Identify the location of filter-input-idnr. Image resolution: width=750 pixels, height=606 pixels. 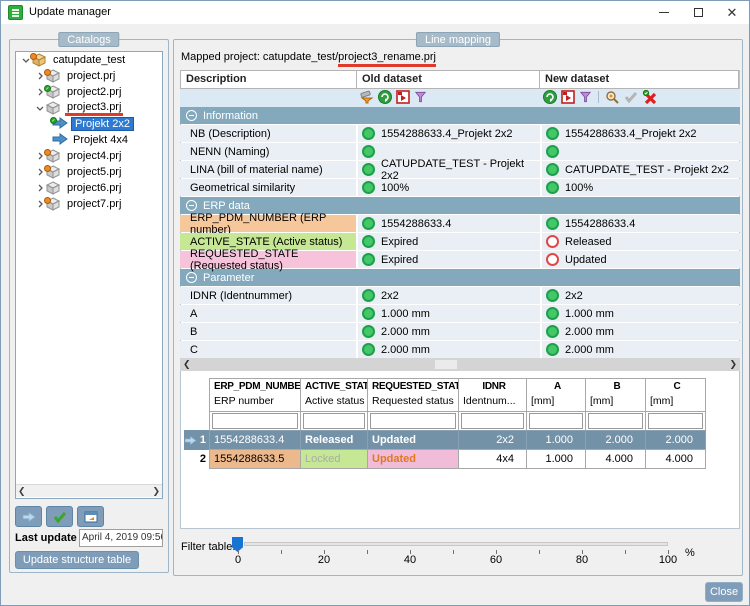
(492, 421).